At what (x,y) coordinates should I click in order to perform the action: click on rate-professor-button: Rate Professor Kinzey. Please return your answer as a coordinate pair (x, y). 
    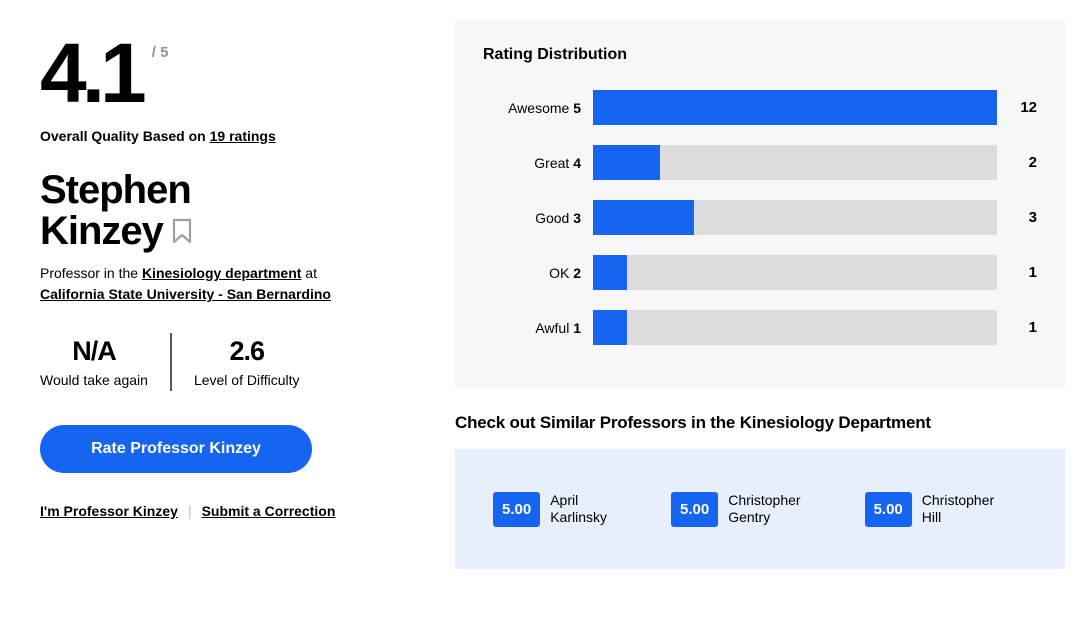
    Looking at the image, I should click on (176, 448).